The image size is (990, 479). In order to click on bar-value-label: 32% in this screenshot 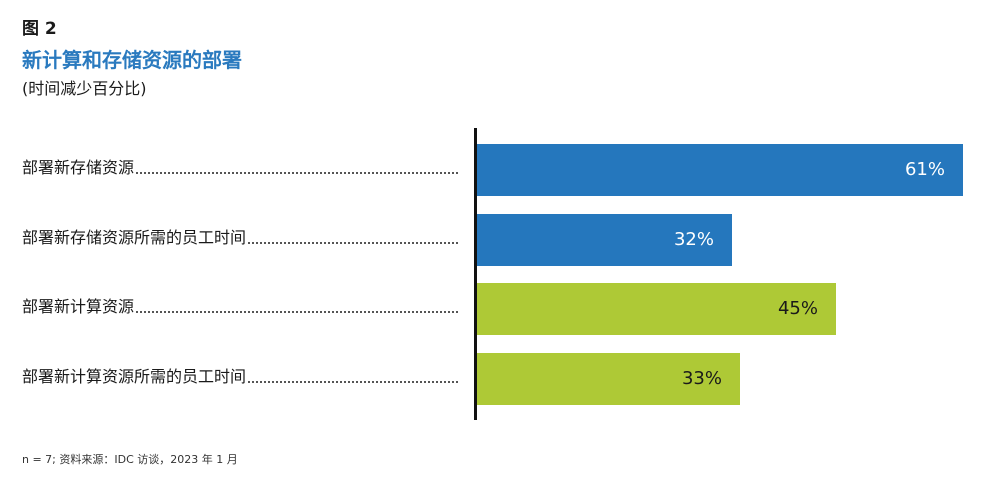, I will do `click(693, 239)`.